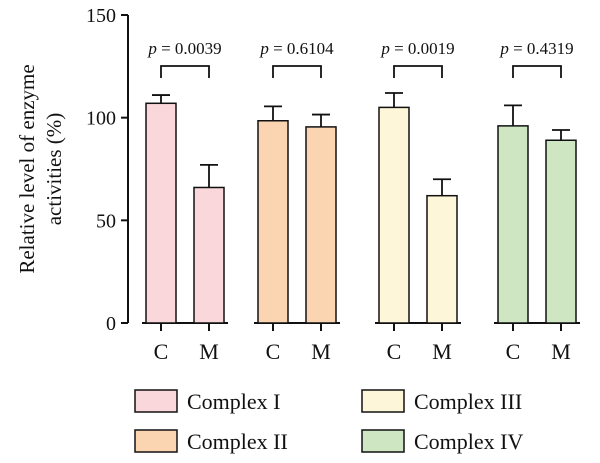  I want to click on p-value-label: p = 0.6104, so click(296, 48).